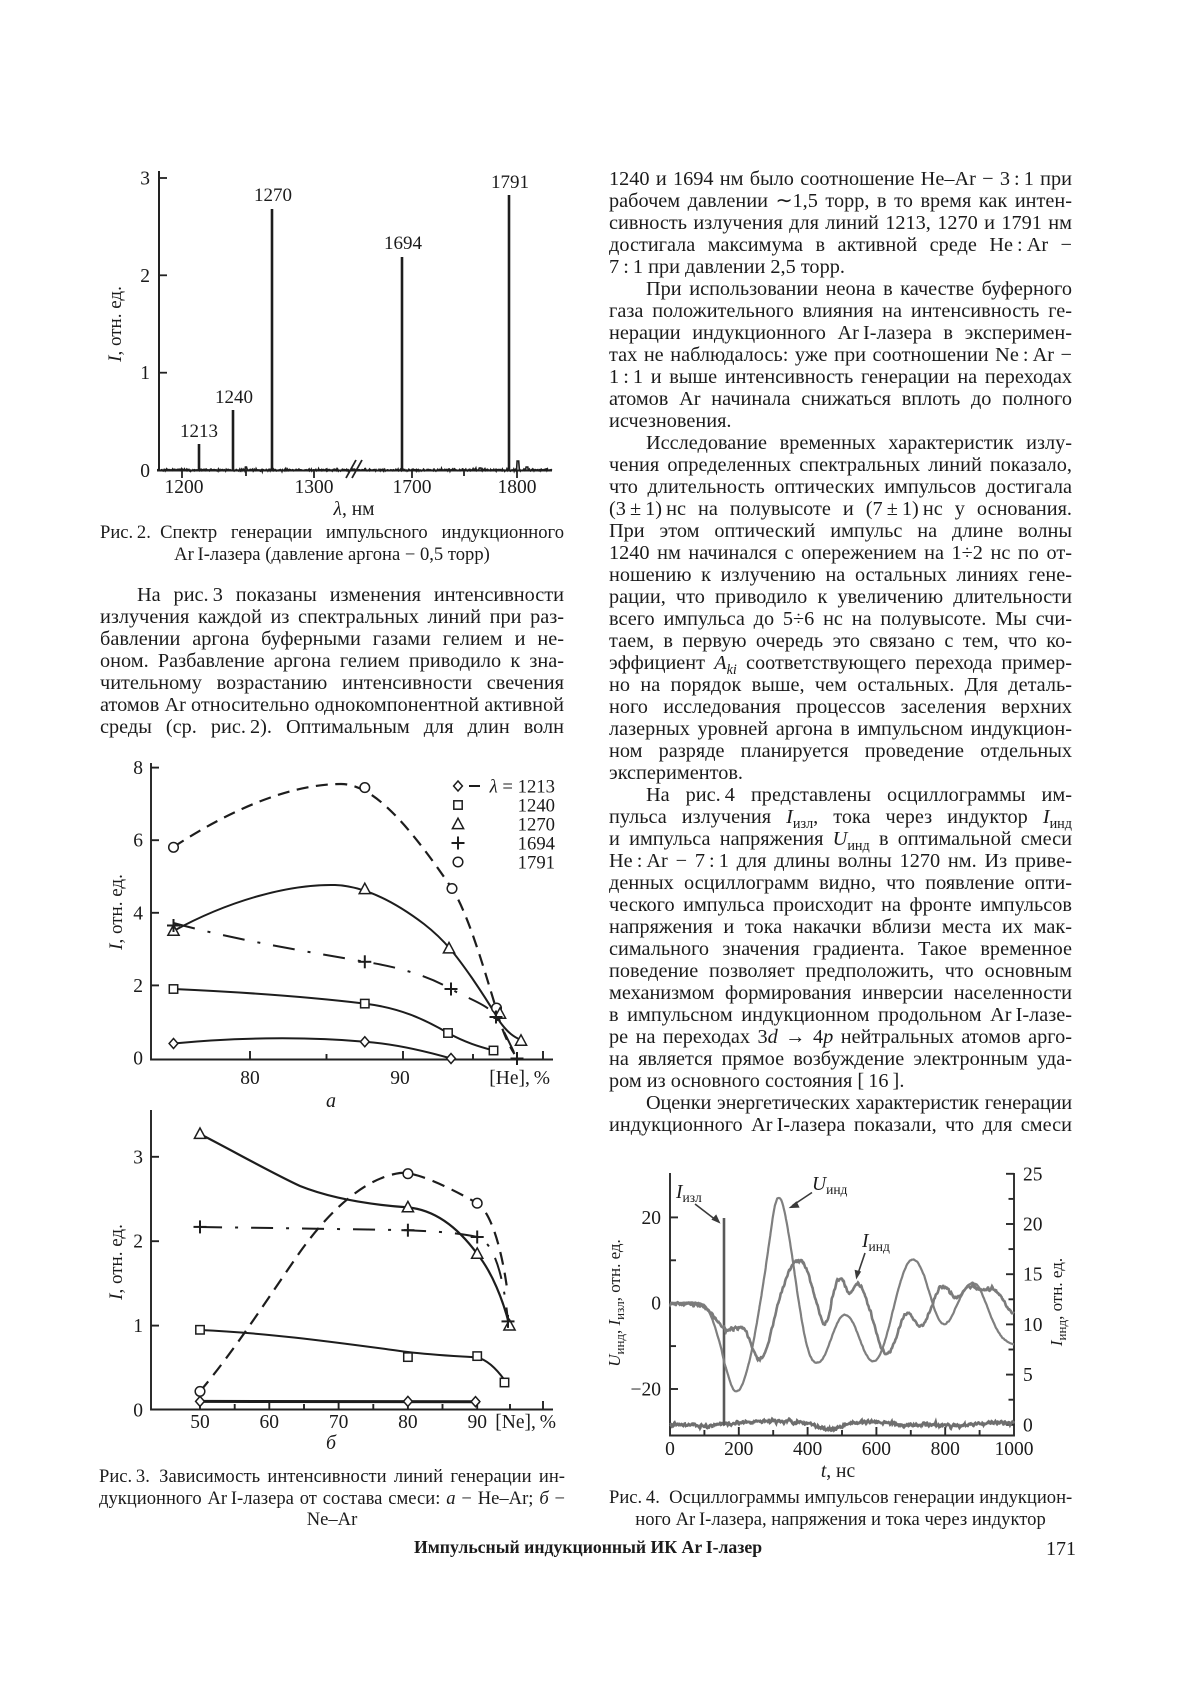 The width and height of the screenshot is (1200, 1698). Describe the element at coordinates (138, 768) in the screenshot. I see `svg-text: 8` at that location.